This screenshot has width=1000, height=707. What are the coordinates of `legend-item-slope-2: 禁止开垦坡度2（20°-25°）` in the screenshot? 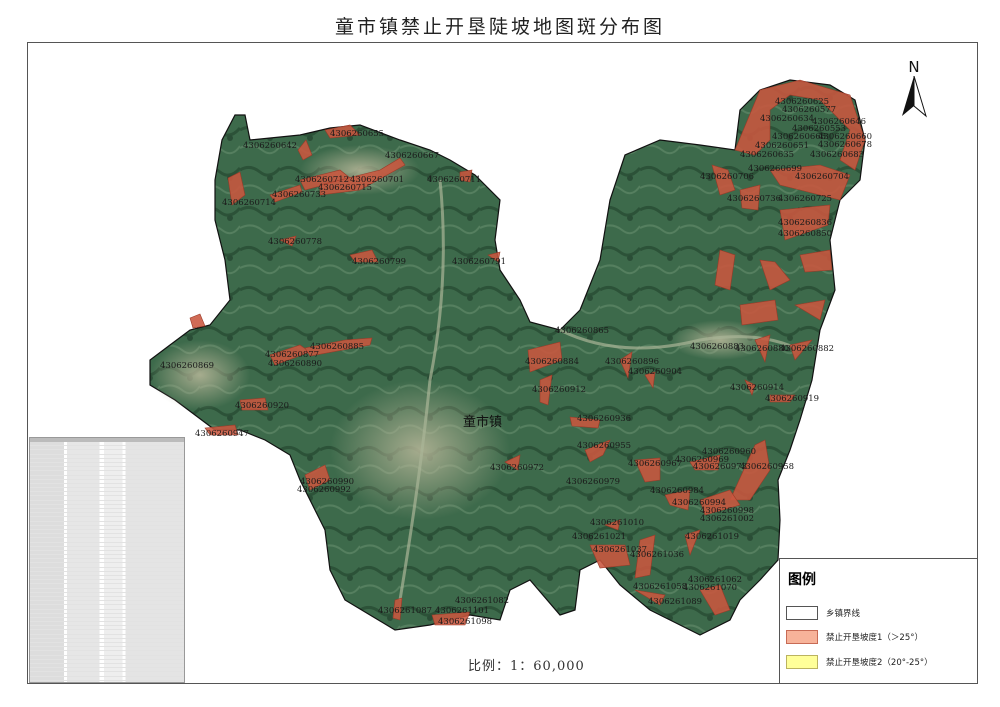 It's located at (859, 662).